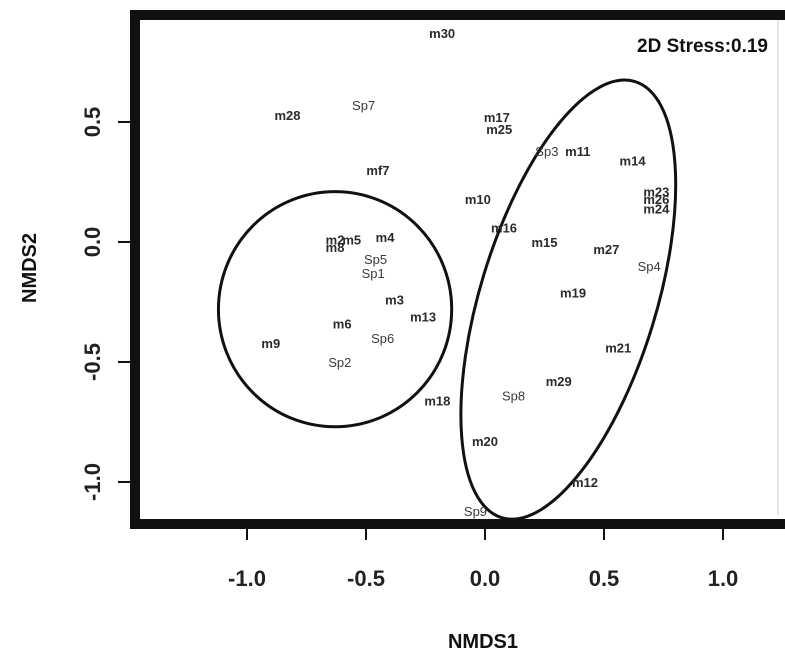 The width and height of the screenshot is (785, 655). I want to click on point-label-sp7: Sp7, so click(363, 105).